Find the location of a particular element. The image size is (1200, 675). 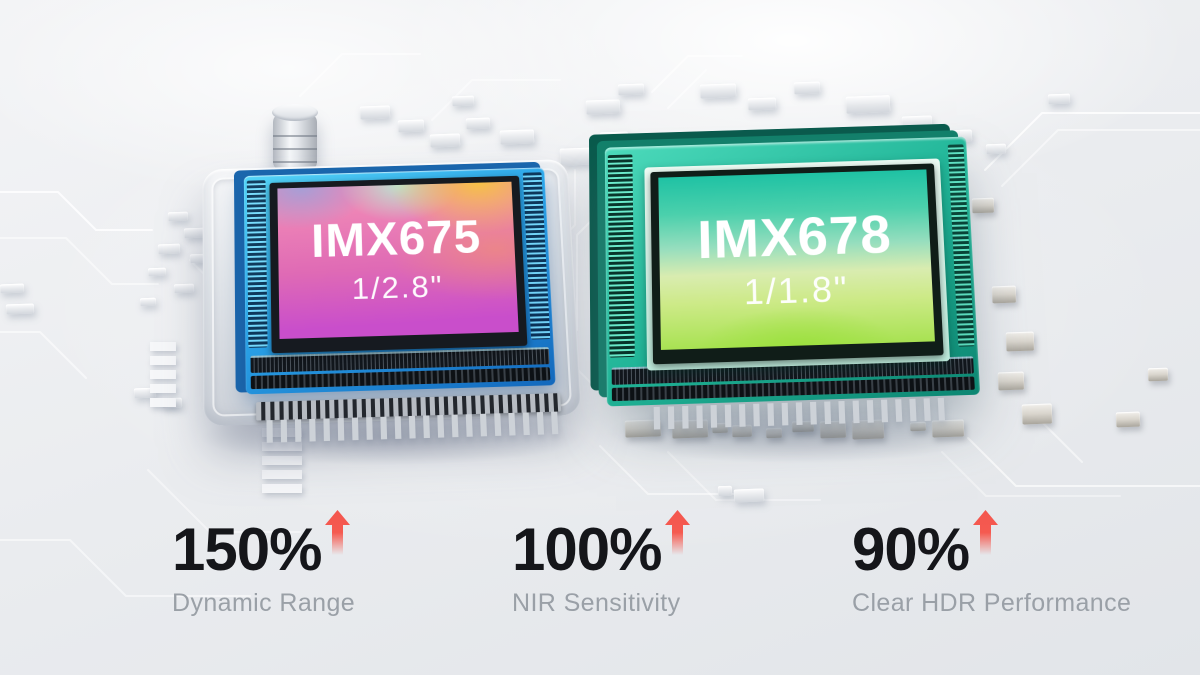

stat-label: Dynamic Range is located at coordinates (264, 603).